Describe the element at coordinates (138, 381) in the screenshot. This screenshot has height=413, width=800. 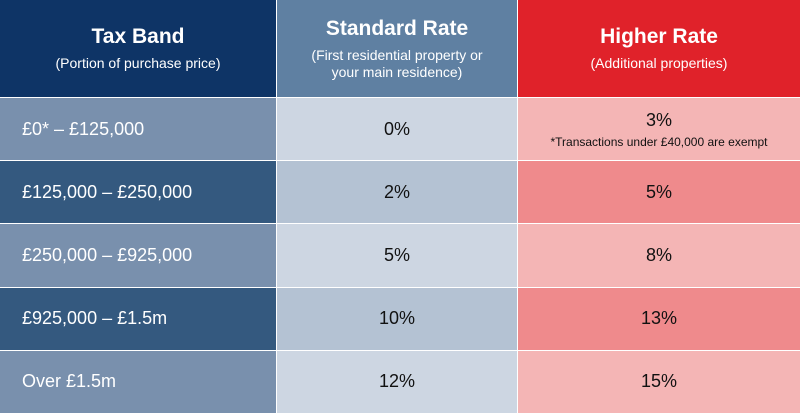
I see `tax-band: Over £1.5m` at that location.